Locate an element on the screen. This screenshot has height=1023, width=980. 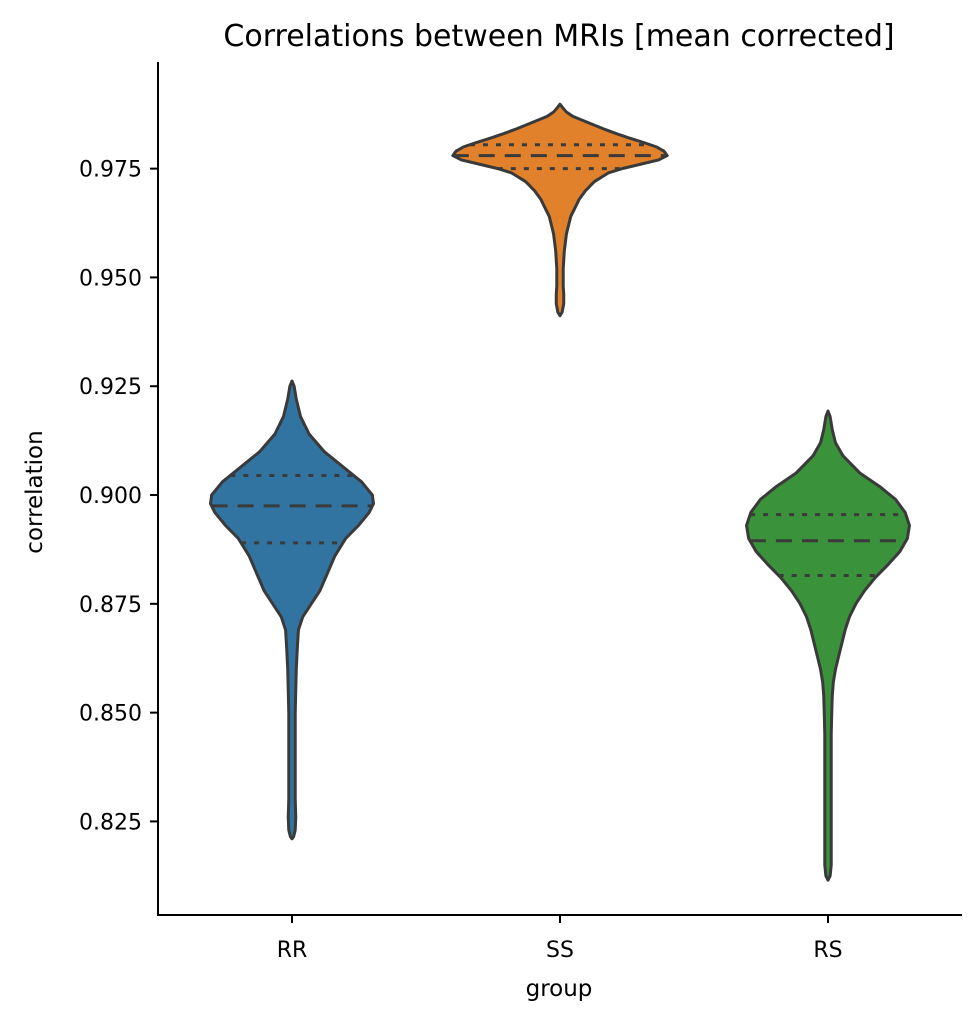
violin-rs is located at coordinates (828, 645).